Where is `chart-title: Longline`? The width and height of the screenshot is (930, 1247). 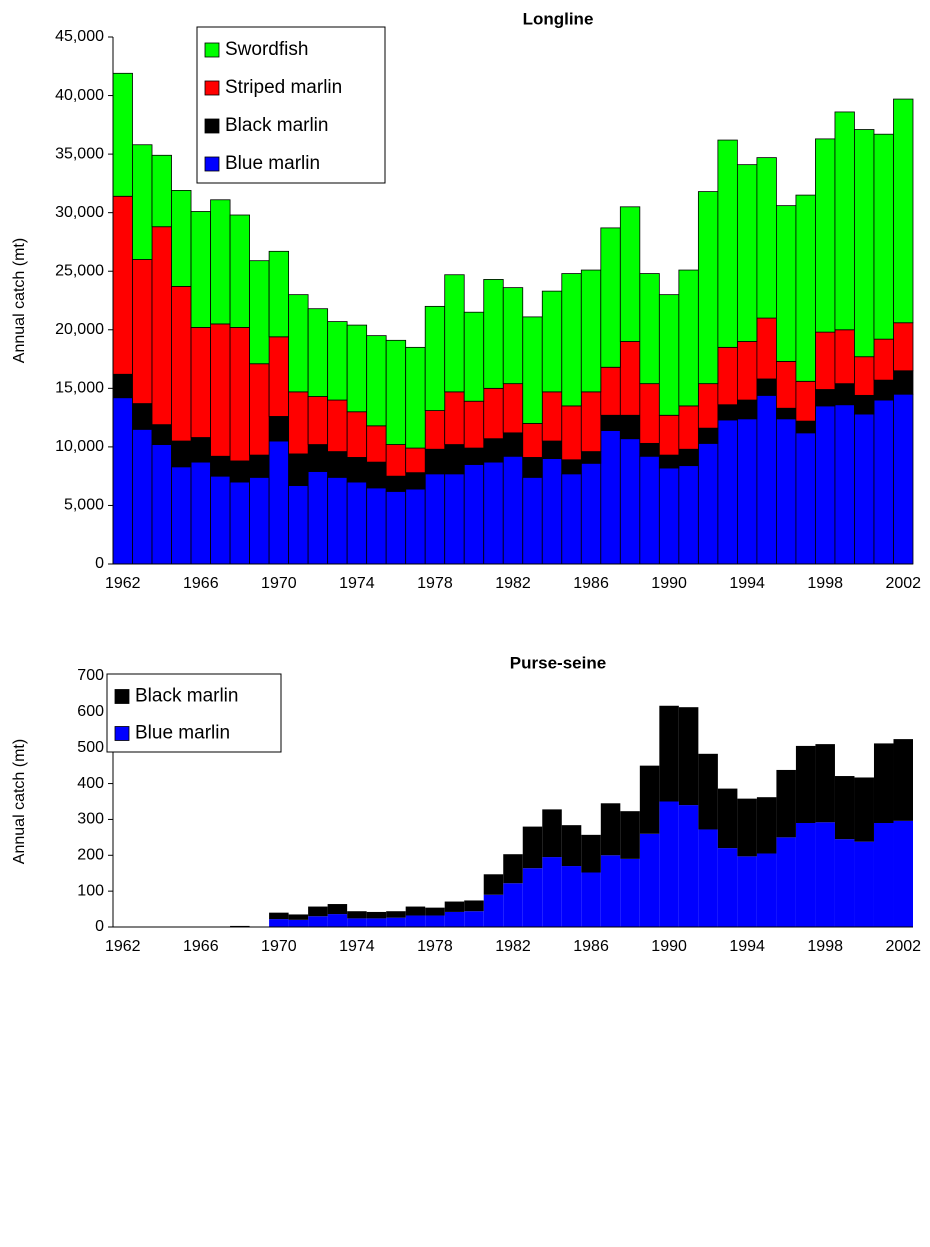 chart-title: Longline is located at coordinates (558, 18).